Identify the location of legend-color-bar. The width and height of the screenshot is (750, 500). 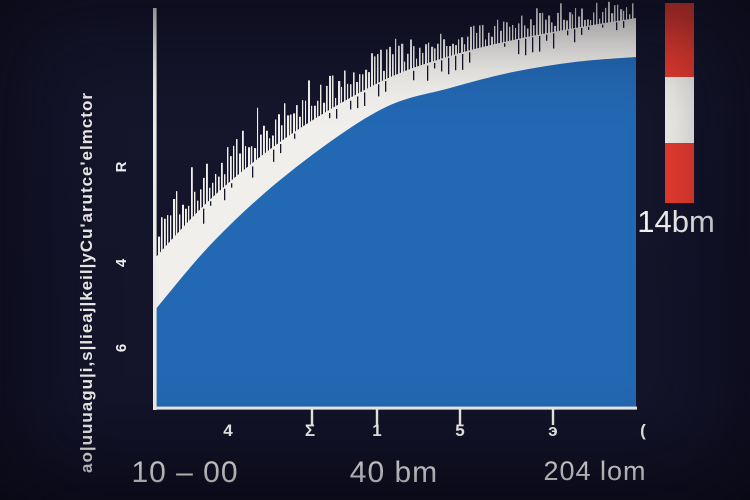
(679, 103).